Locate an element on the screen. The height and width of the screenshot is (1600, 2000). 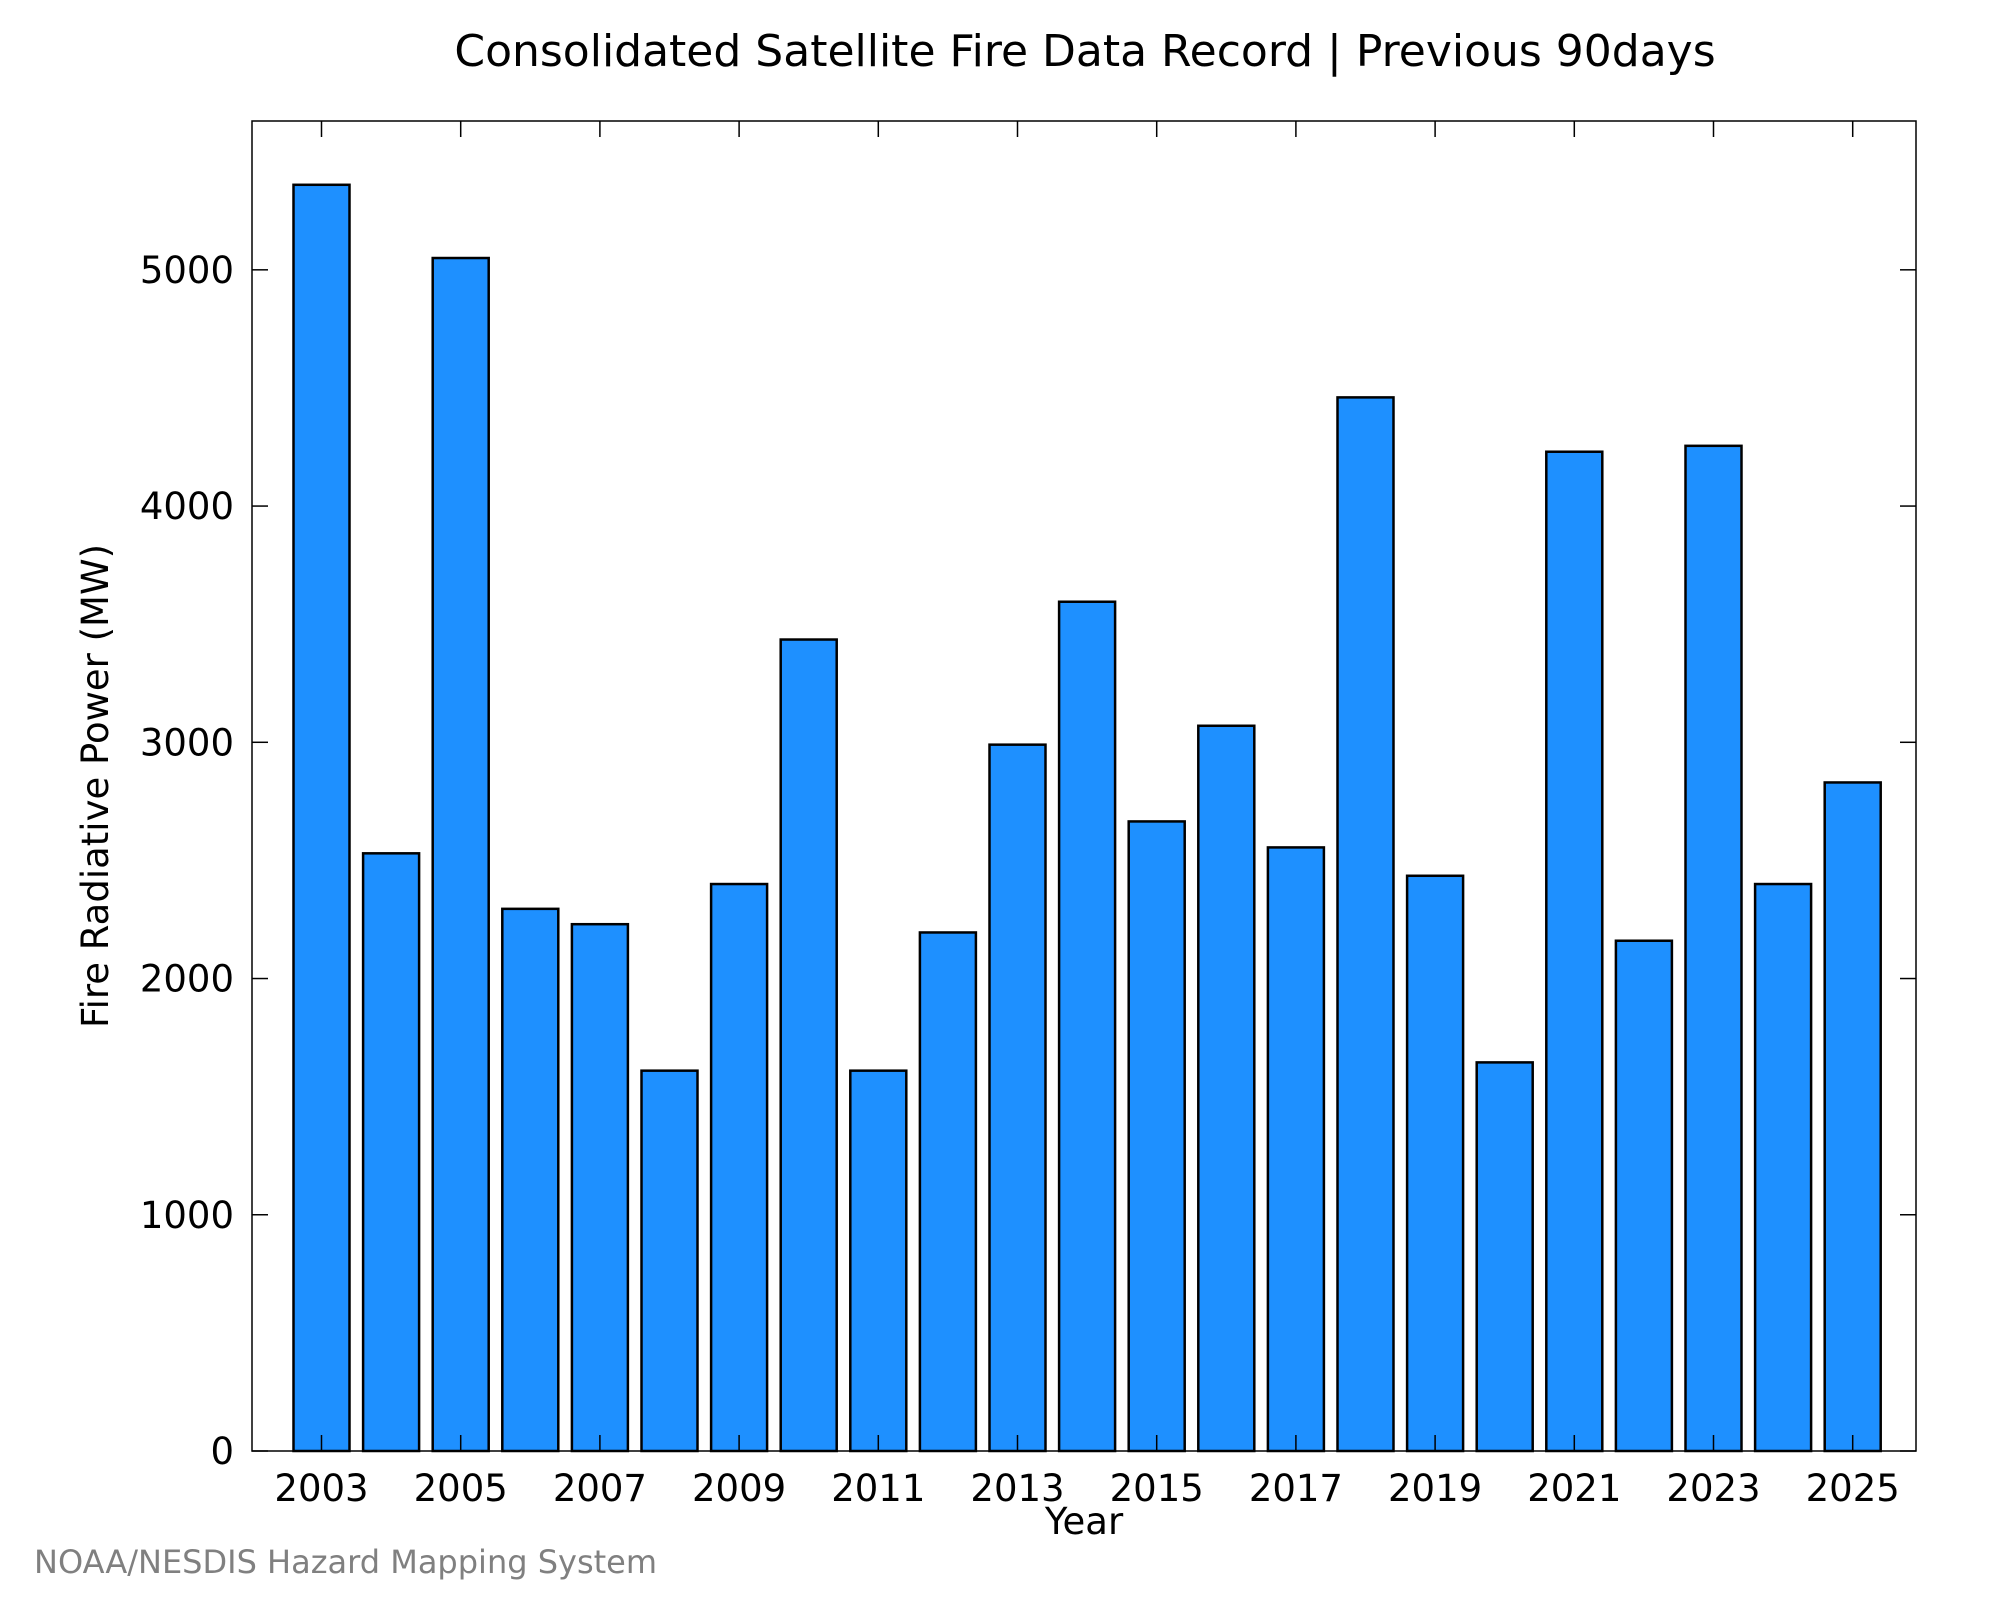
bar-2016 is located at coordinates (1226, 1088).